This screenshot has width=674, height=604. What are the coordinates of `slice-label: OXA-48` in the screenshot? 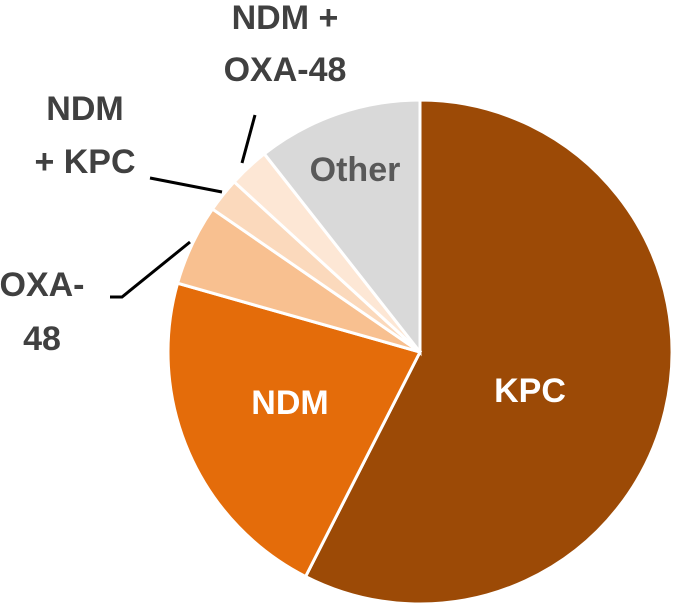 It's located at (42, 312).